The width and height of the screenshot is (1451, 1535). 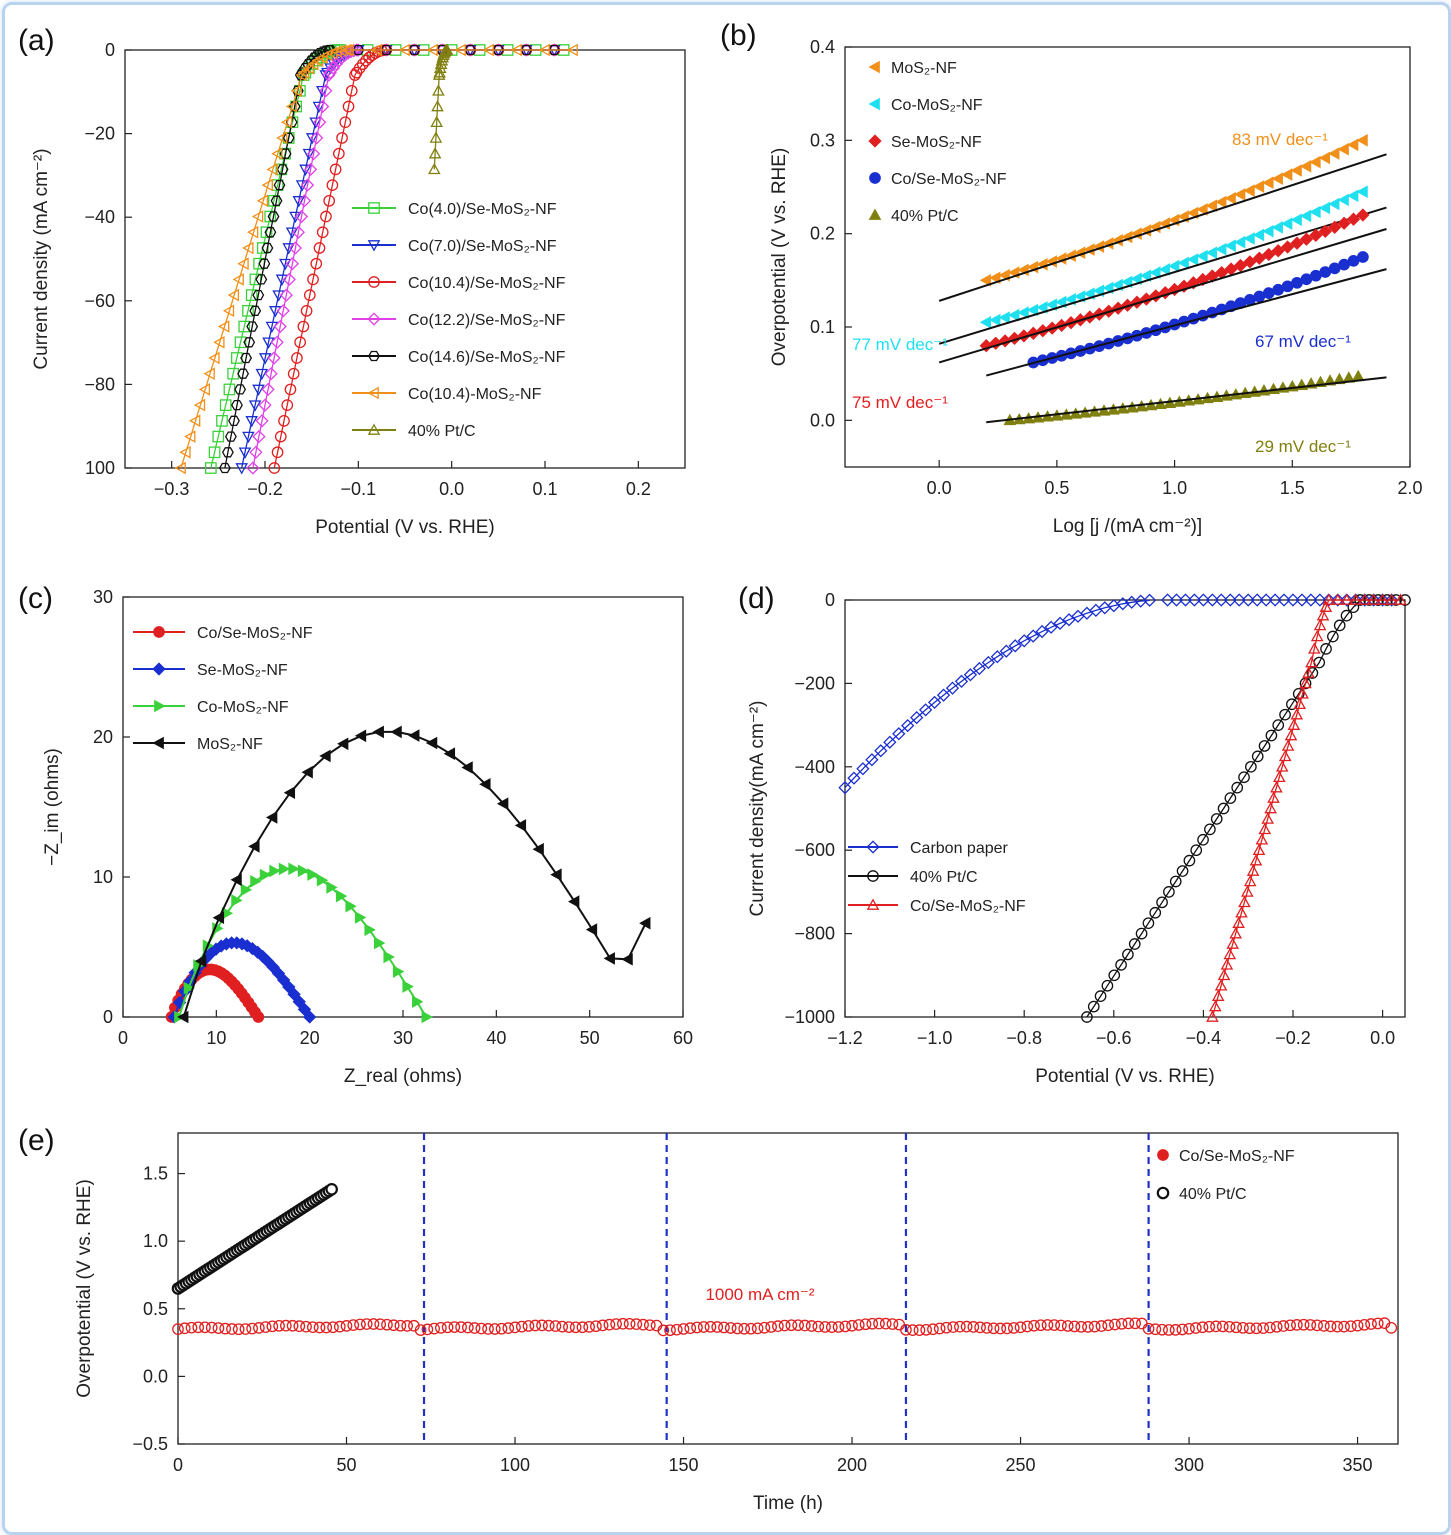 What do you see at coordinates (442, 431) in the screenshot?
I see `legend-label: 40% Pt/C` at bounding box center [442, 431].